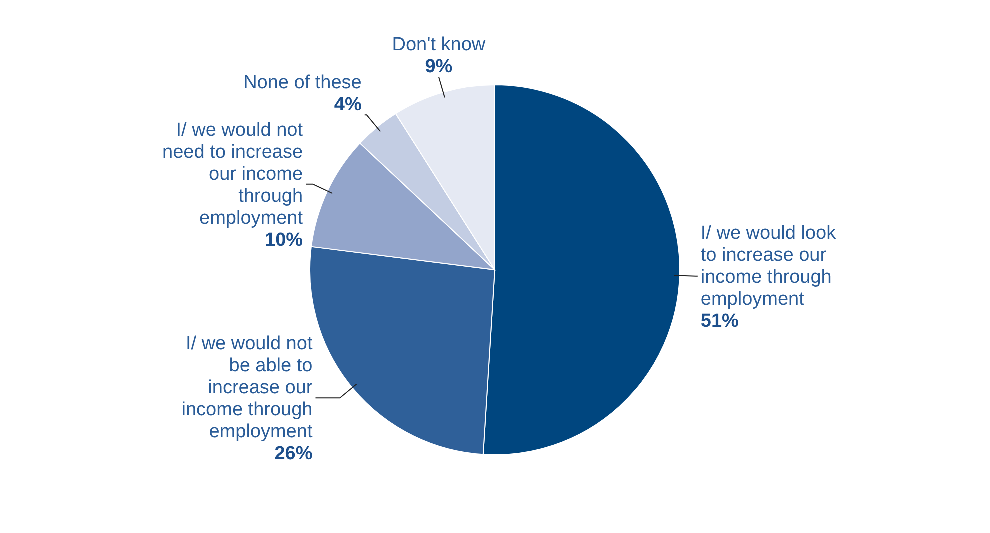  Describe the element at coordinates (284, 241) in the screenshot. I see `data-label: 10%` at that location.